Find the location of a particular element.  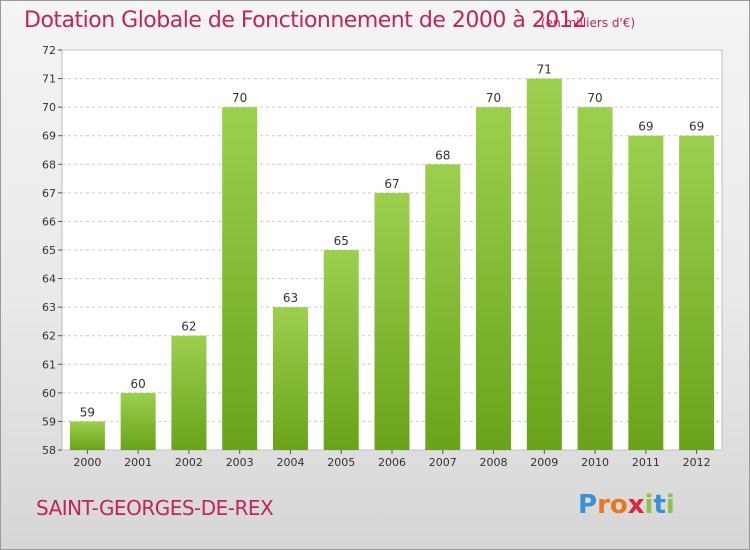

y-tick-label: 68 is located at coordinates (49, 164).